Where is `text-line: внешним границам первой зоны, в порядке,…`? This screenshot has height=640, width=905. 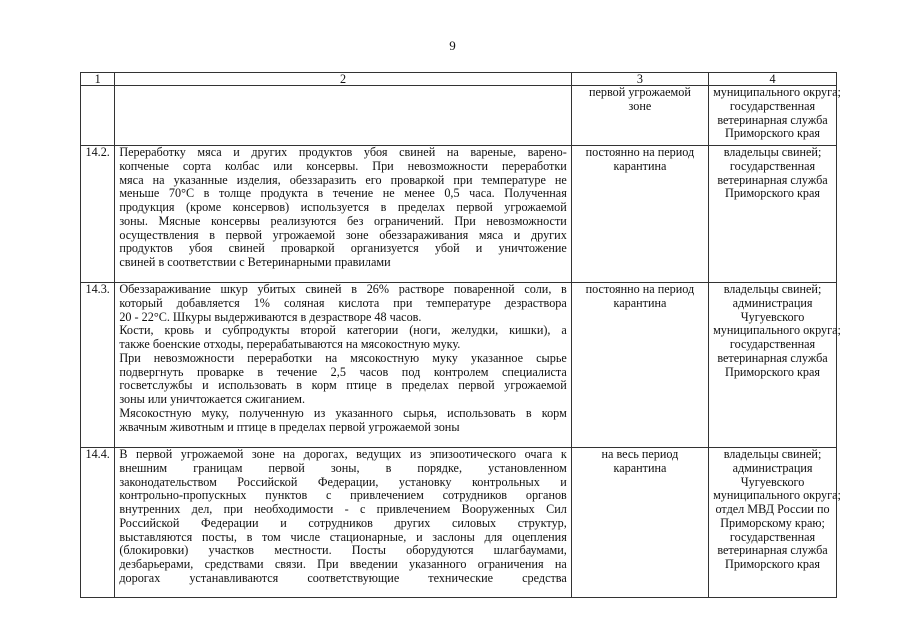 text-line: внешним границам первой зоны, в порядке,… is located at coordinates (343, 467).